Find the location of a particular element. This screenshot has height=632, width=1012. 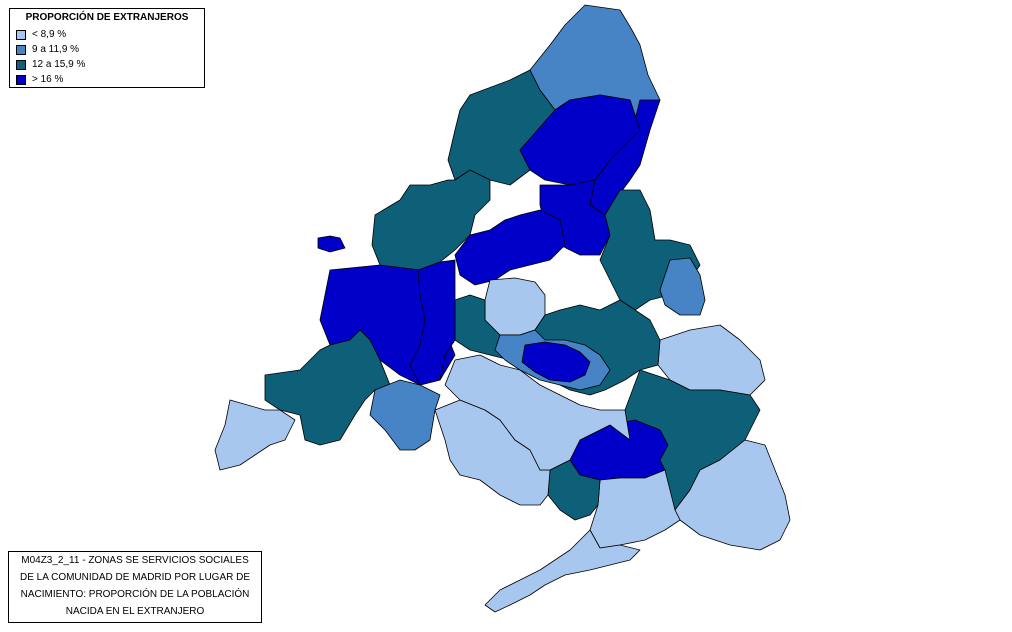

legend-label-1: < 8,9 % is located at coordinates (49, 34).